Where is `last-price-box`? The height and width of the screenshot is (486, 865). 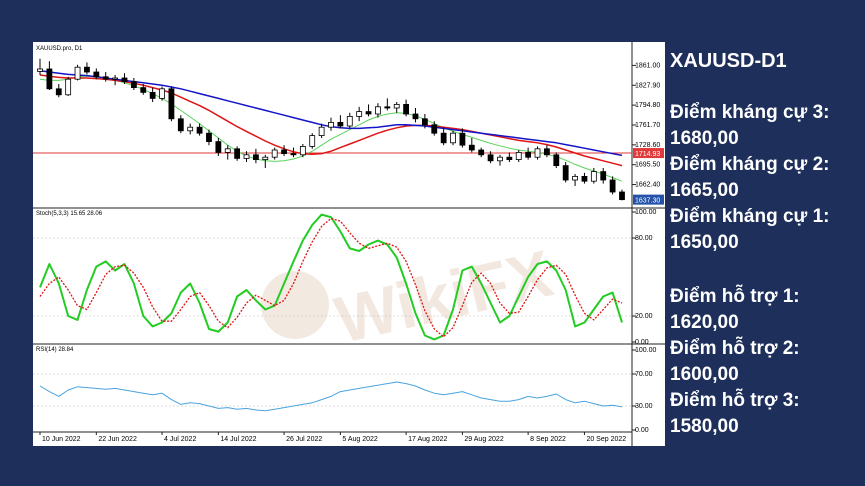 last-price-box is located at coordinates (648, 199).